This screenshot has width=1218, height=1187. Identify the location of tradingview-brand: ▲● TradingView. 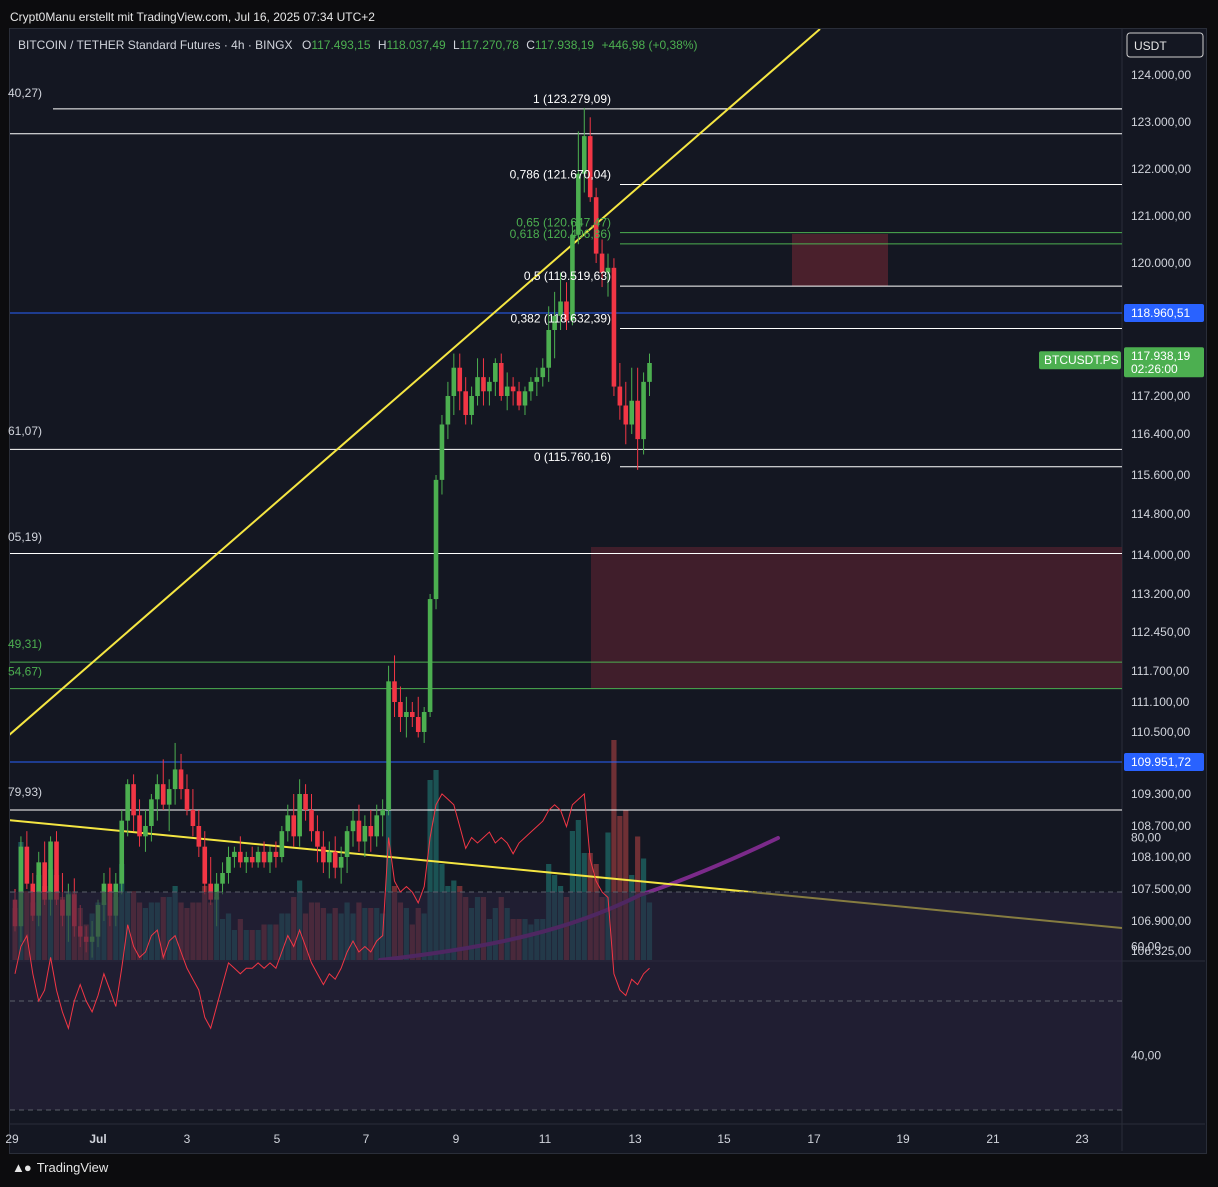
(60, 1167).